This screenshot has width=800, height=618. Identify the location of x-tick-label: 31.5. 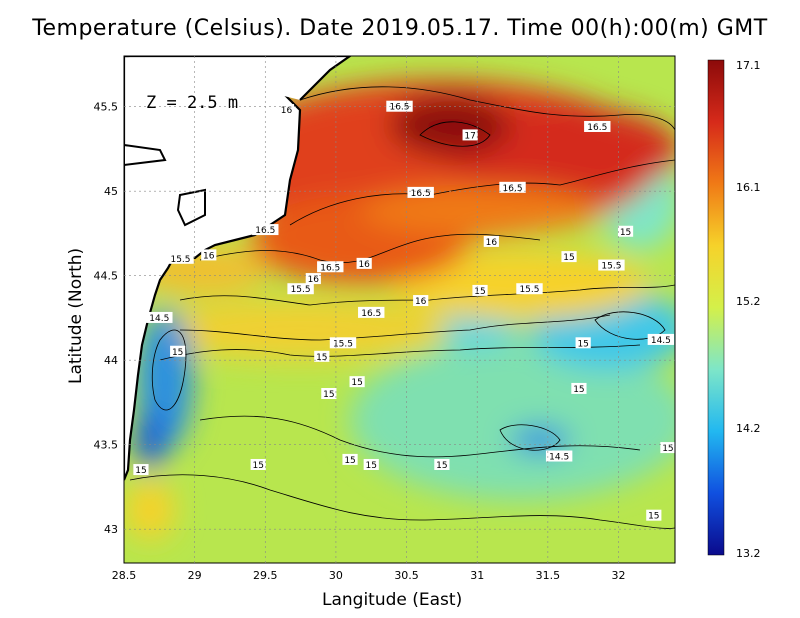
(548, 575).